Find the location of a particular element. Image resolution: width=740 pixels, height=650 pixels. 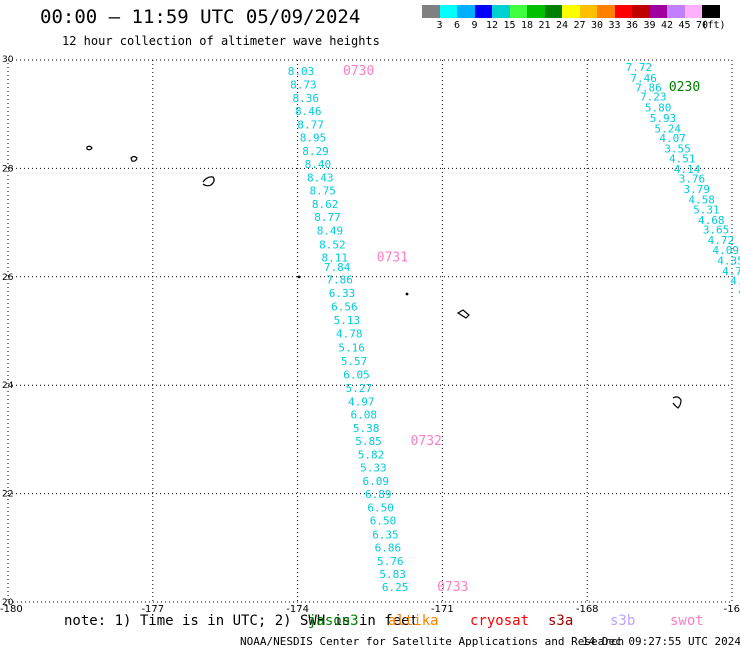

swh-value: 5.13 is located at coordinates (347, 320).